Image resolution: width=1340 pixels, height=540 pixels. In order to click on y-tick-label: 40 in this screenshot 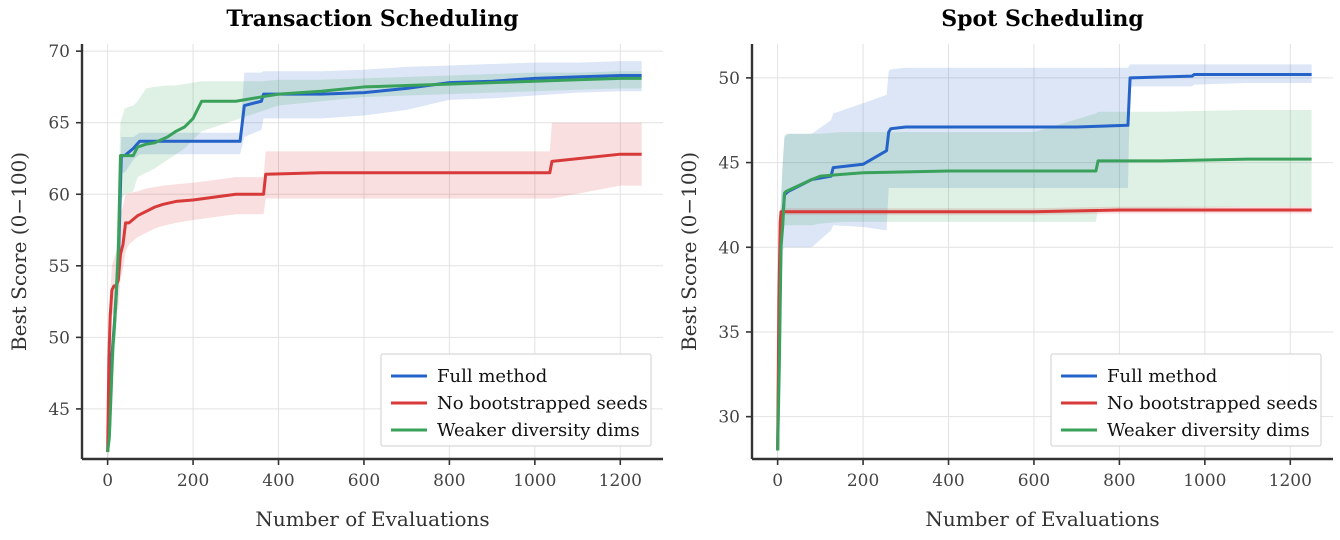, I will do `click(729, 248)`.